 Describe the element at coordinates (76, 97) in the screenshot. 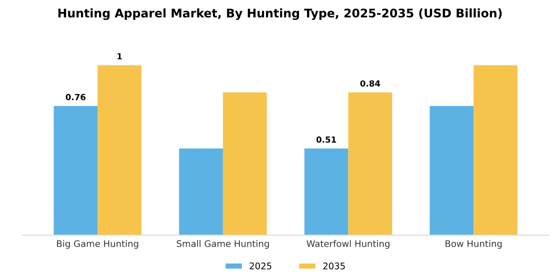

I see `data-label: 0.76` at that location.